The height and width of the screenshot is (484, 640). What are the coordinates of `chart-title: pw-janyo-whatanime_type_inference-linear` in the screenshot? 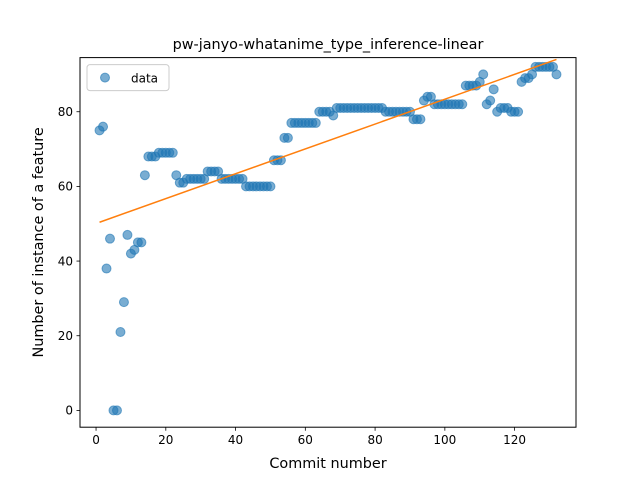 It's located at (328, 45).